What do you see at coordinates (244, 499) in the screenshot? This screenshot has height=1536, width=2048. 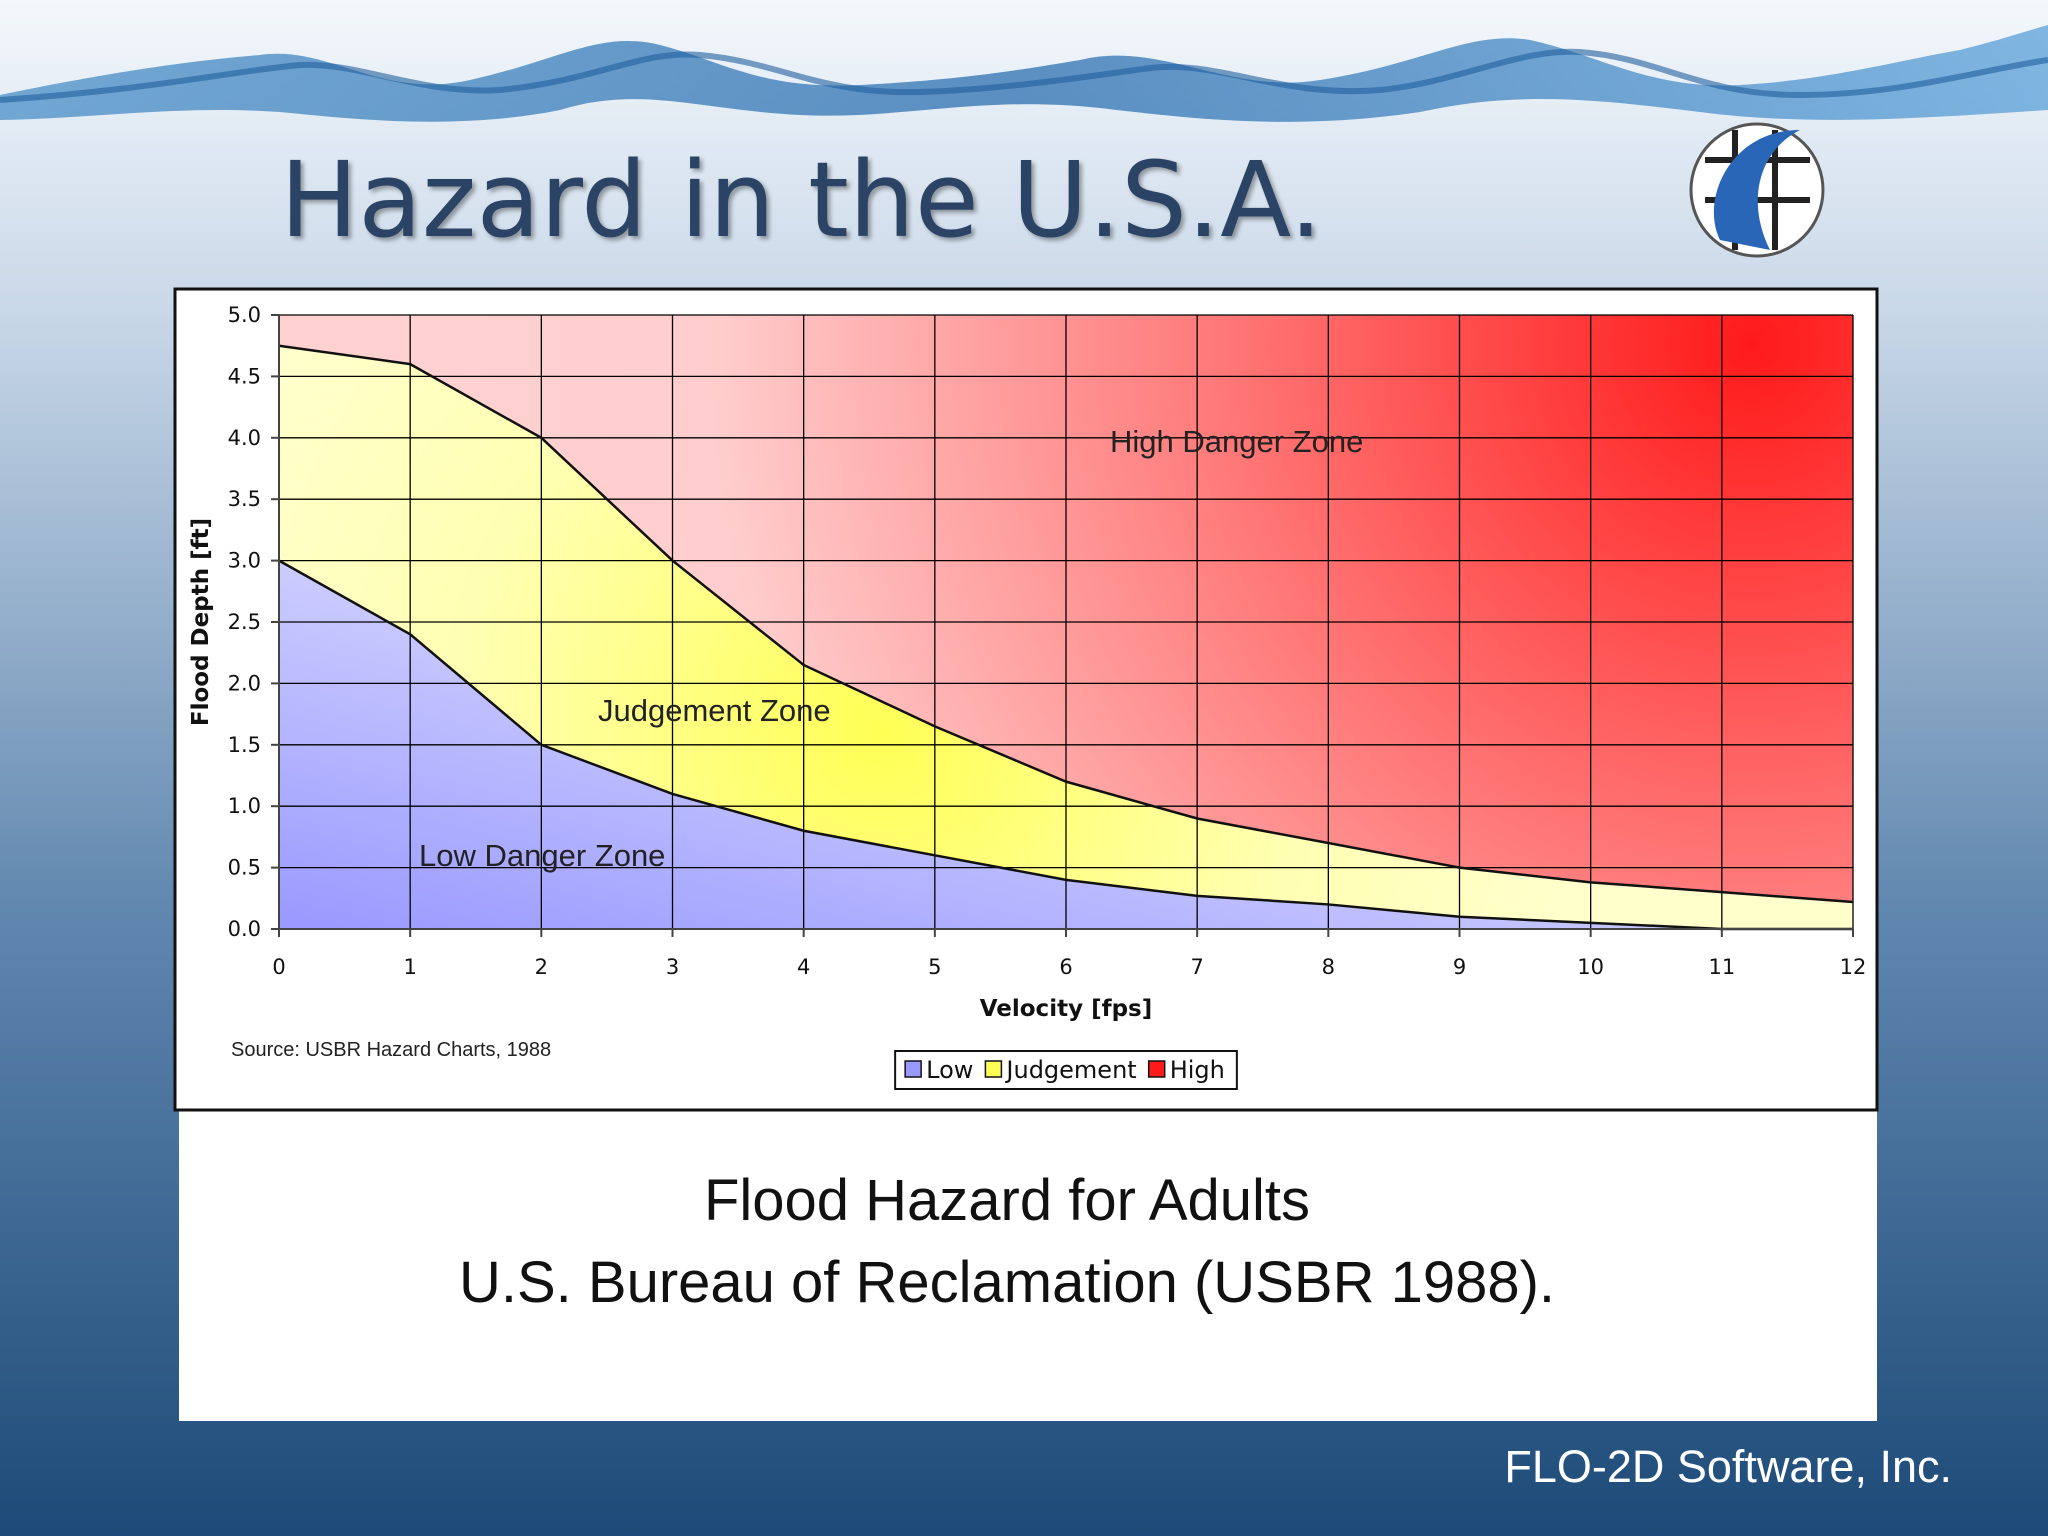 I see `y-tick-label: 3.5` at bounding box center [244, 499].